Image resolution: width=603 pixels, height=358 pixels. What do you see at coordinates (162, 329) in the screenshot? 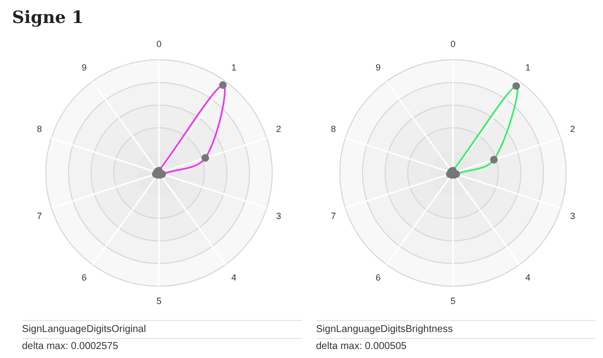
I see `text: SignLanguageDigitsOriginal` at bounding box center [162, 329].